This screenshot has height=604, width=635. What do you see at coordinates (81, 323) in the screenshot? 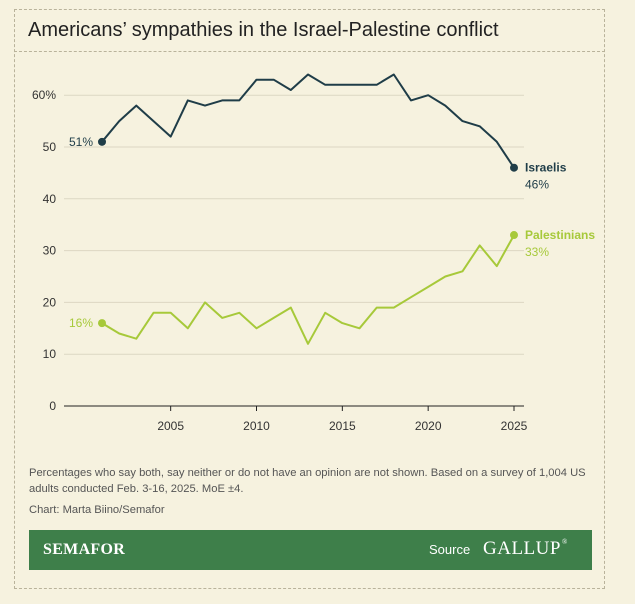
I see `start-label-palestinians: 16%` at bounding box center [81, 323].